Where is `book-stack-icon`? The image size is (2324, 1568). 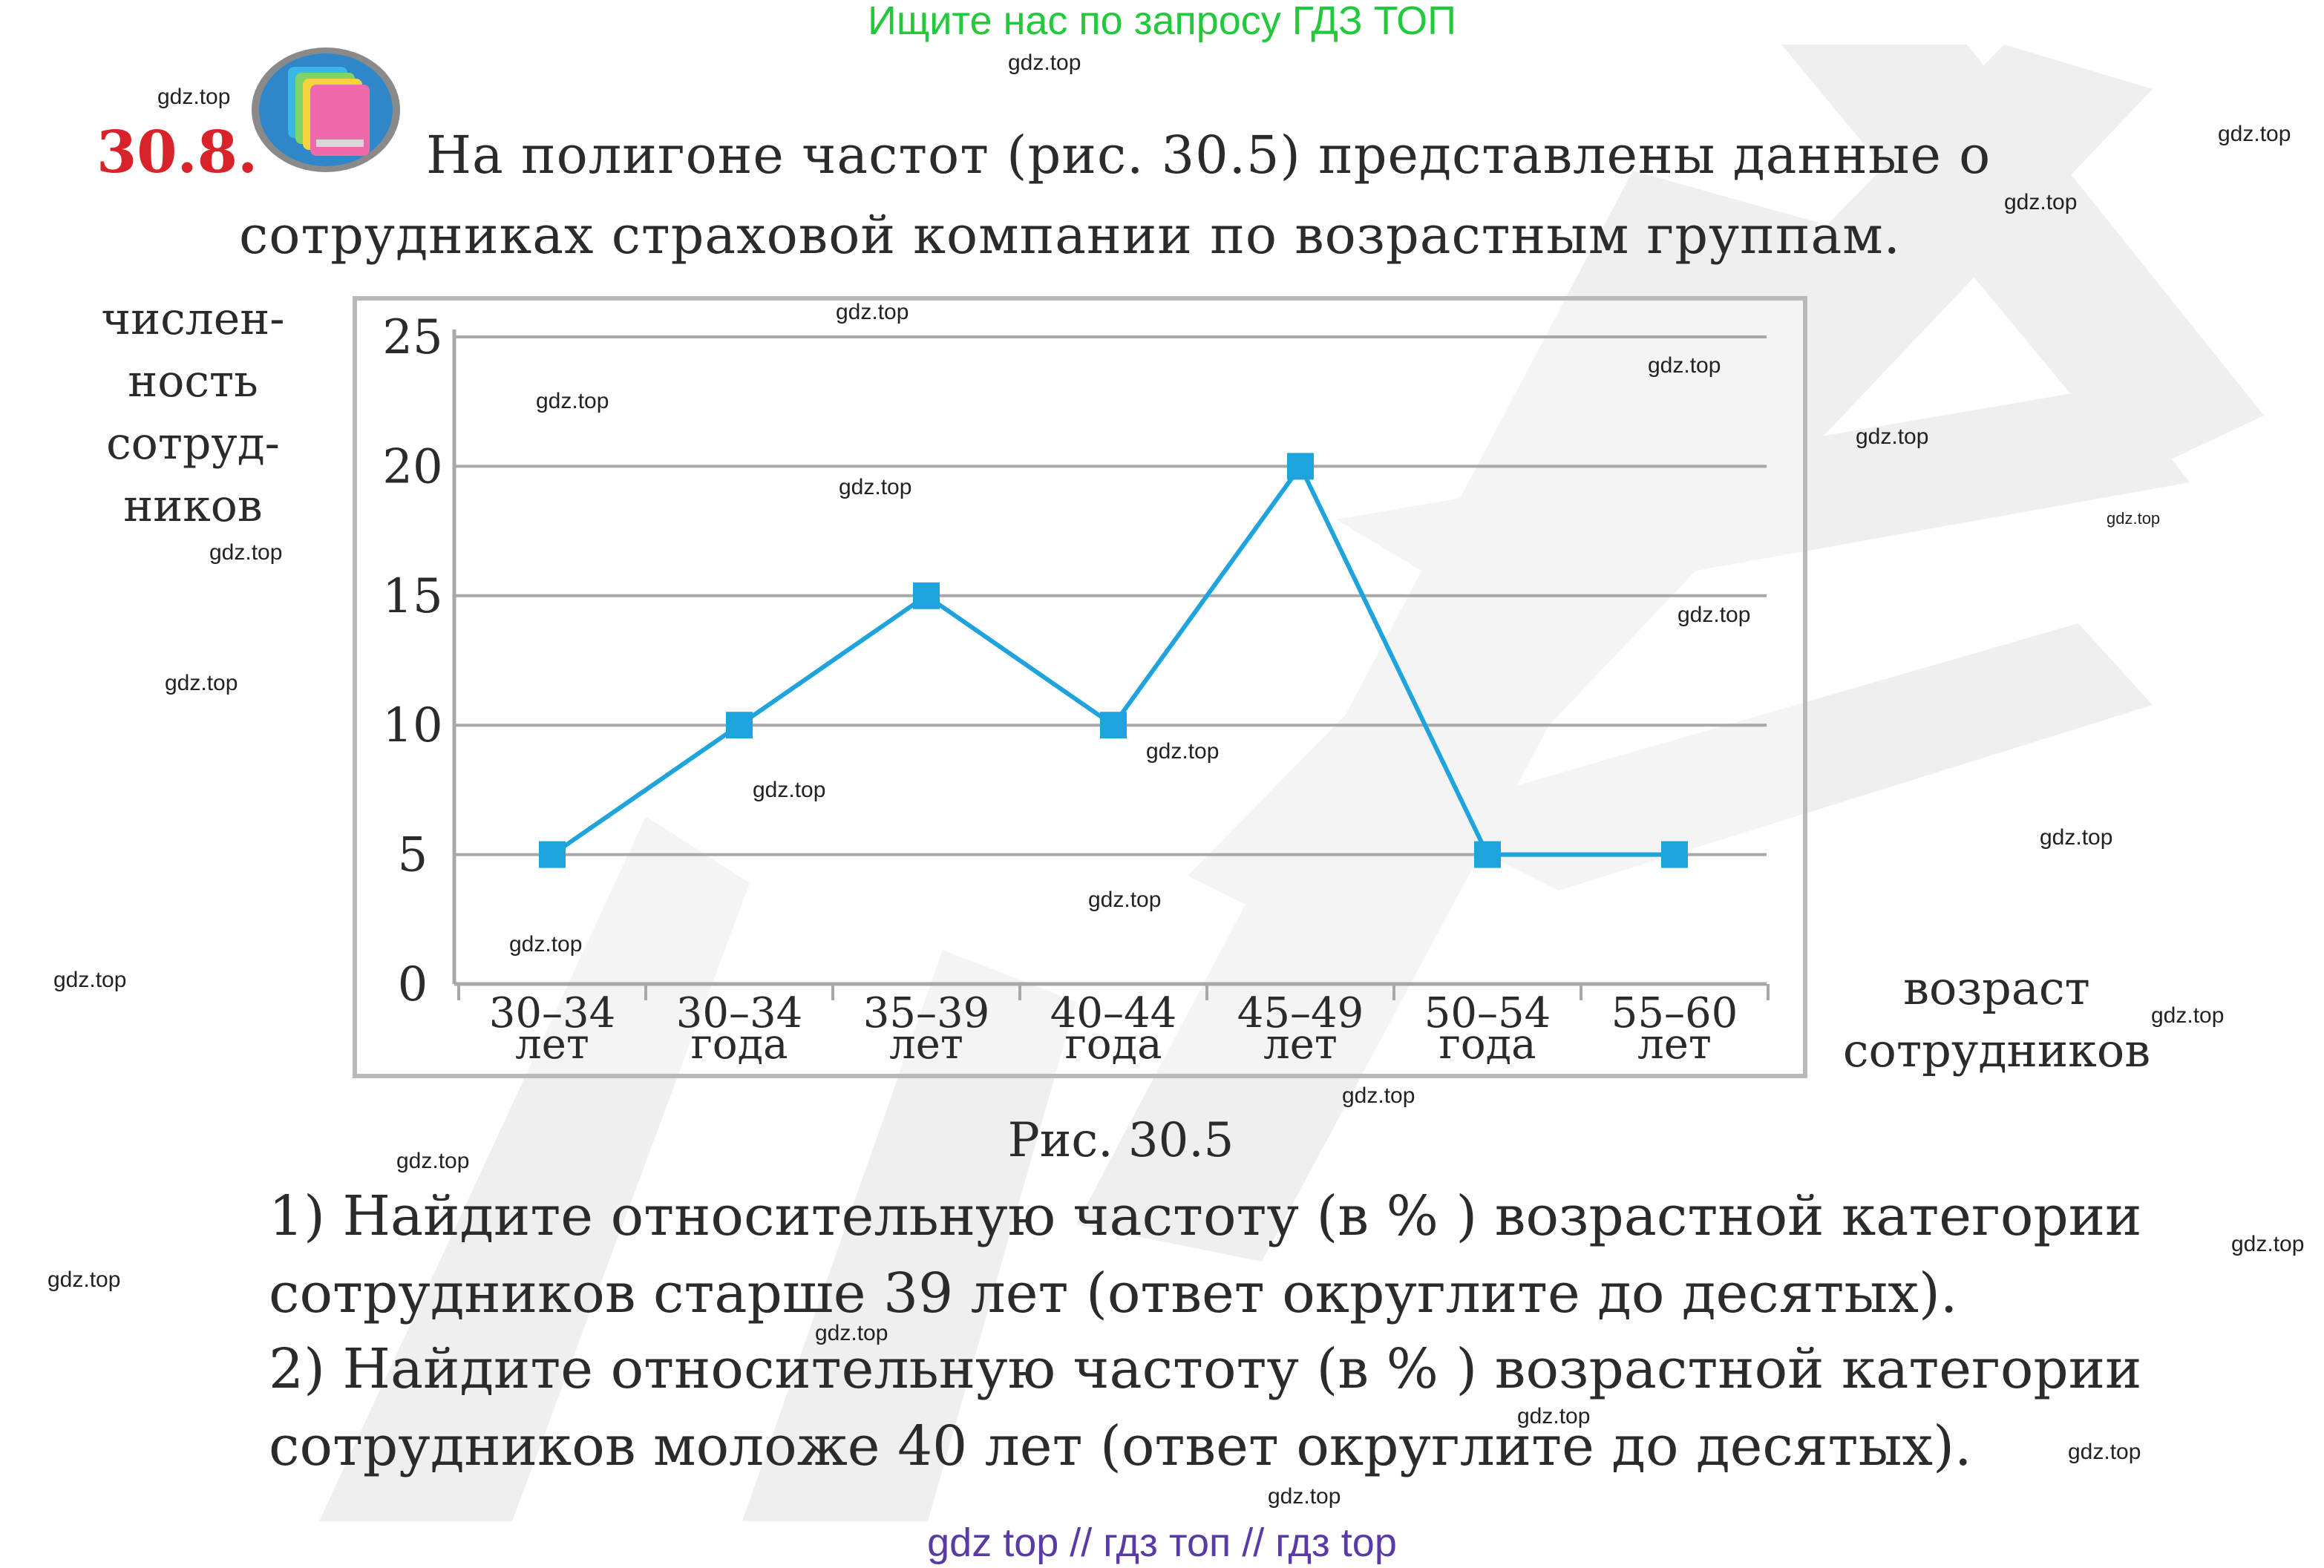
book-stack-icon is located at coordinates (326, 109).